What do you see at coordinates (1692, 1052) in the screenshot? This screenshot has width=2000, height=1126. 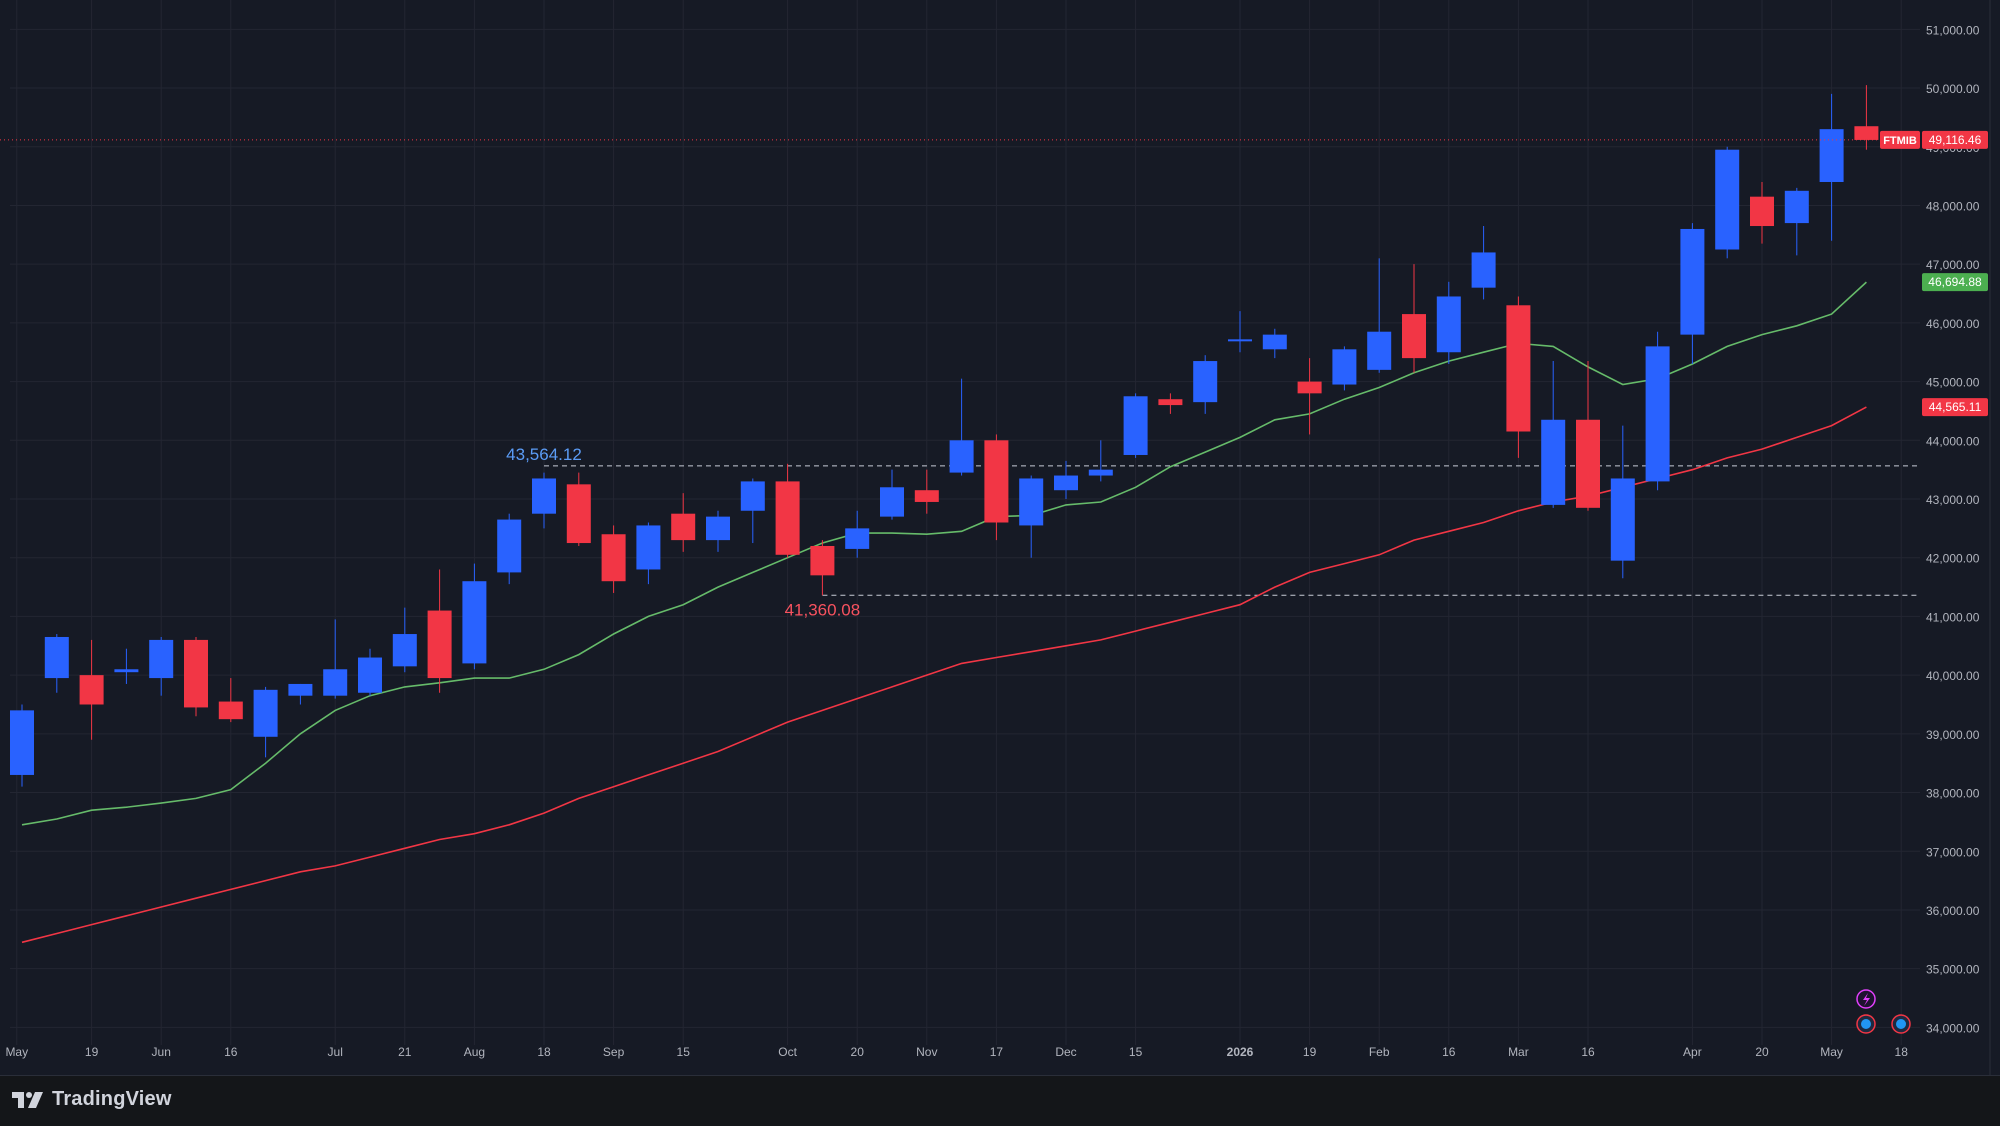 I see `x-tick-label: Apr` at bounding box center [1692, 1052].